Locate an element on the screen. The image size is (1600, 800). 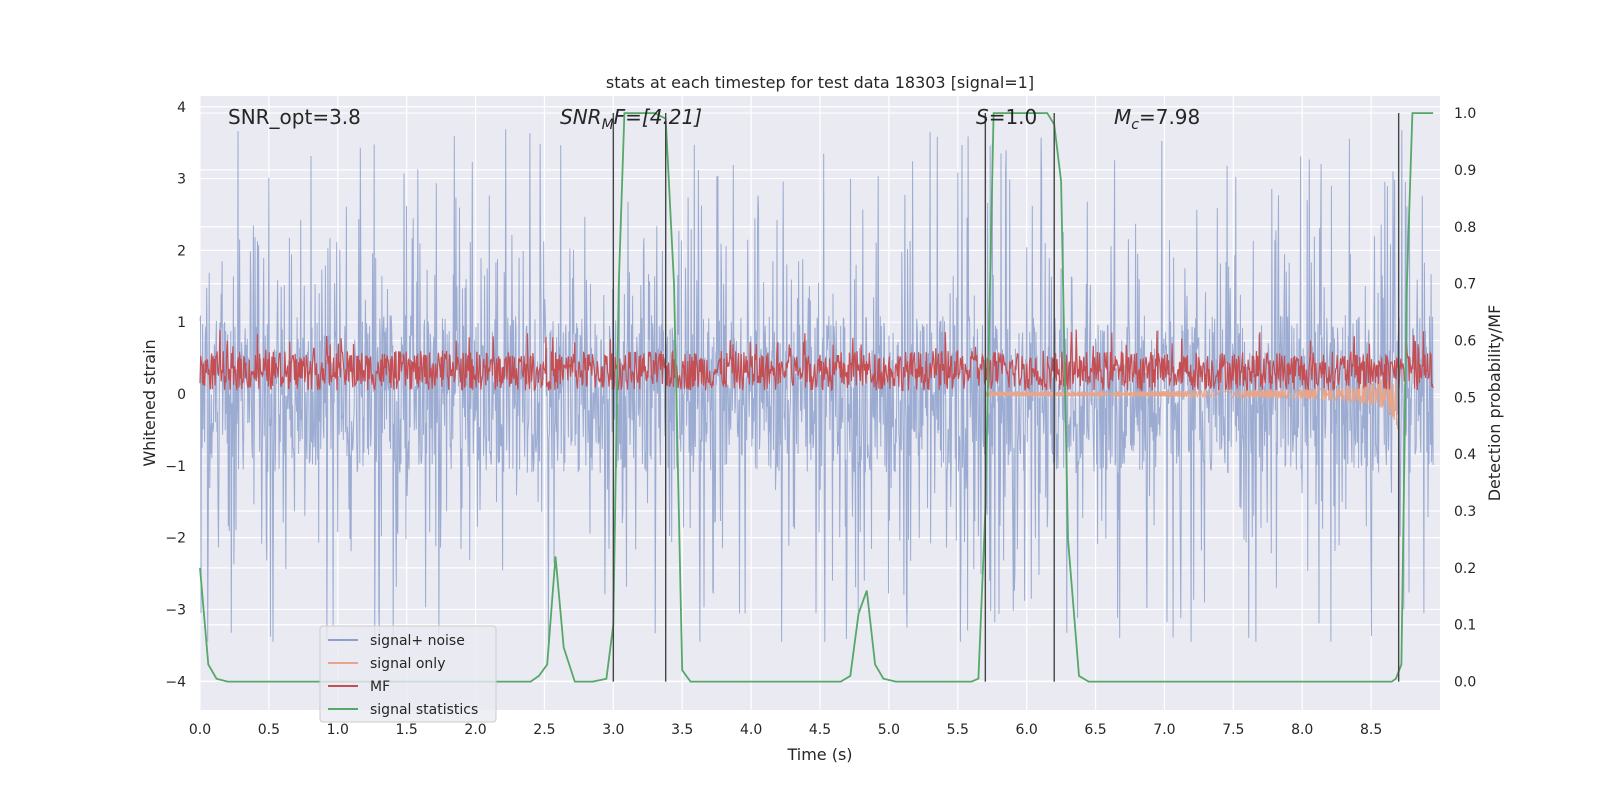
annotation-snr-mf: SNRMF=[4.21] is located at coordinates (631, 119).